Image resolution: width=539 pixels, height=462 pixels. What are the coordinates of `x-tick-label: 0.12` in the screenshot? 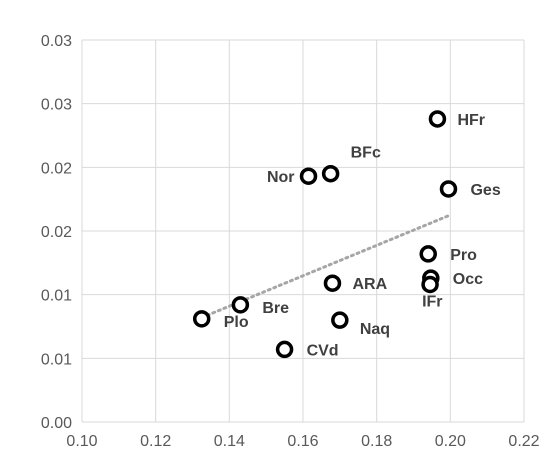 It's located at (155, 441).